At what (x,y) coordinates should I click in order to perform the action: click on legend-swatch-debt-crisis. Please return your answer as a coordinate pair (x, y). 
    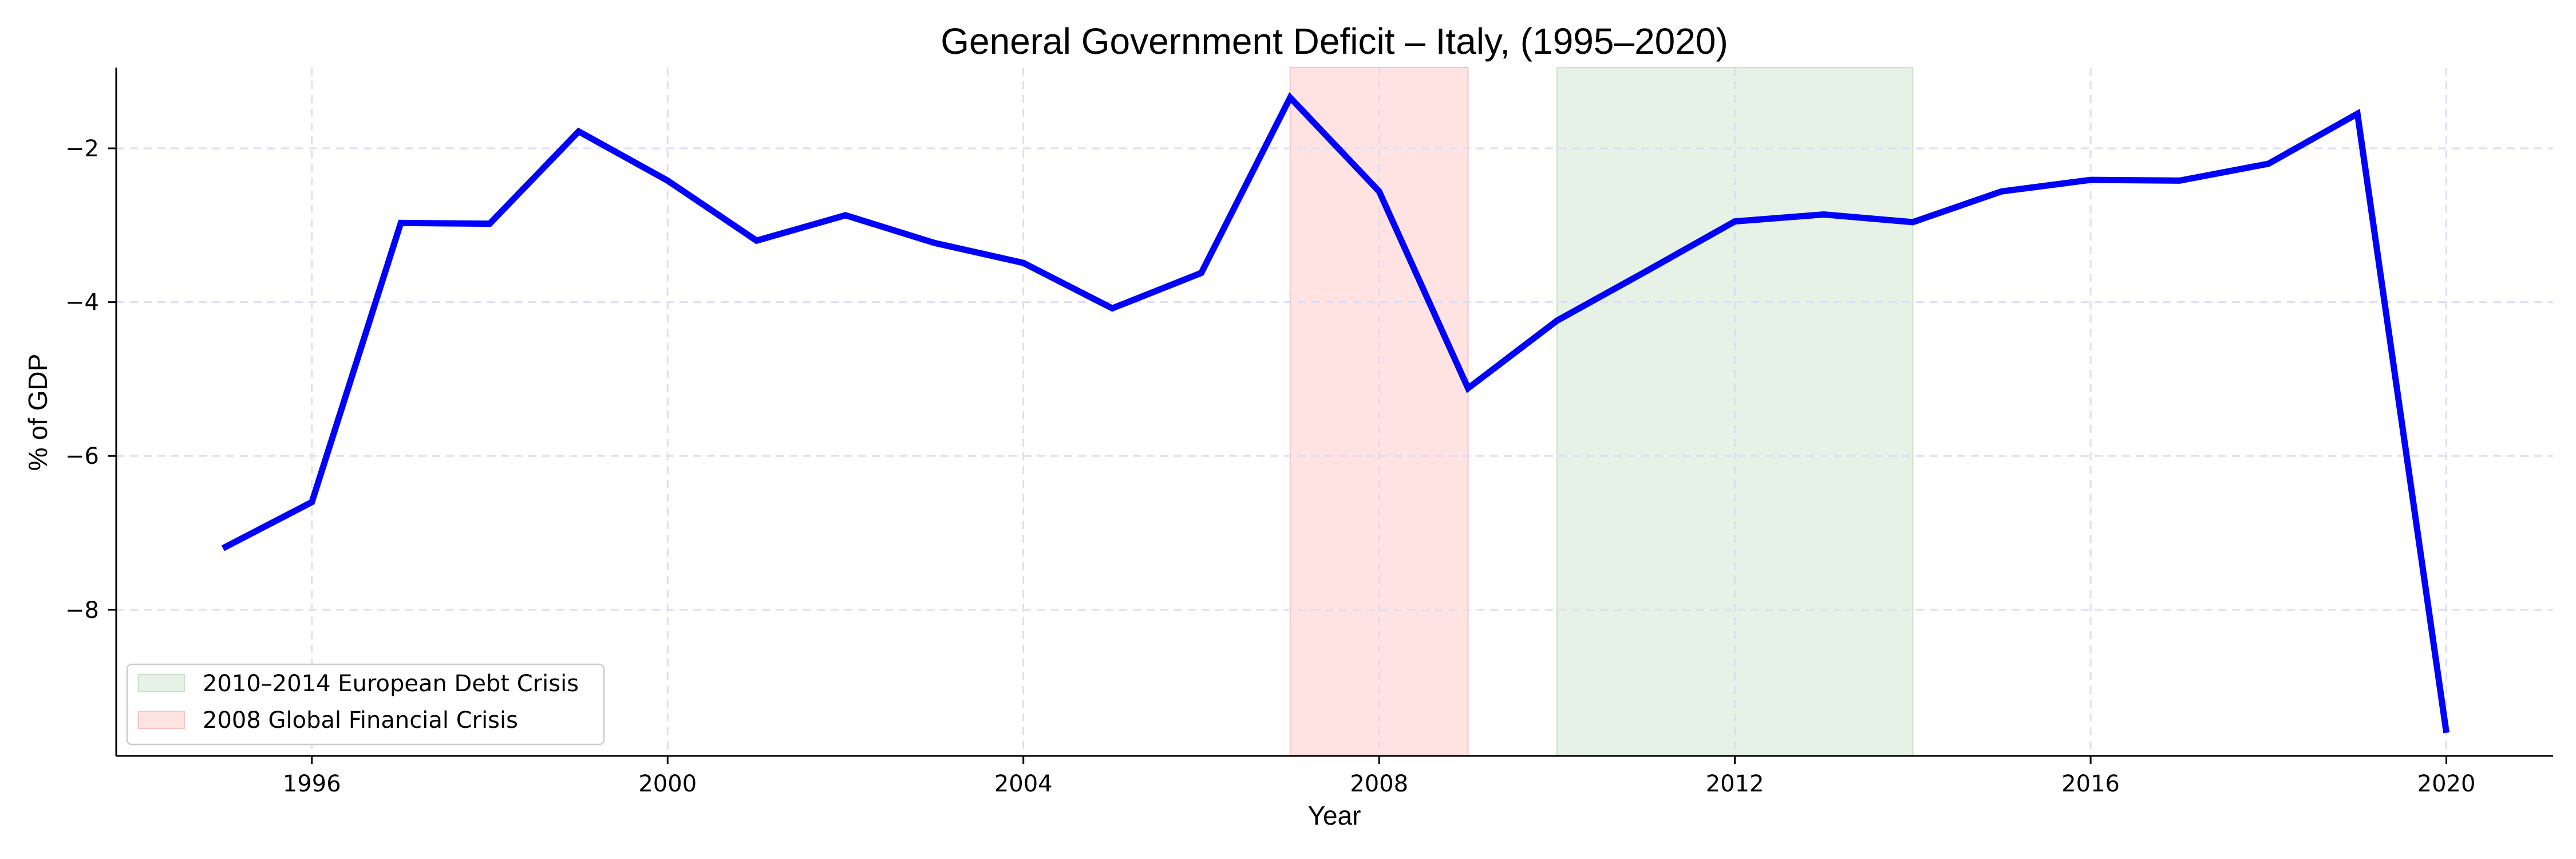
    Looking at the image, I should click on (161, 683).